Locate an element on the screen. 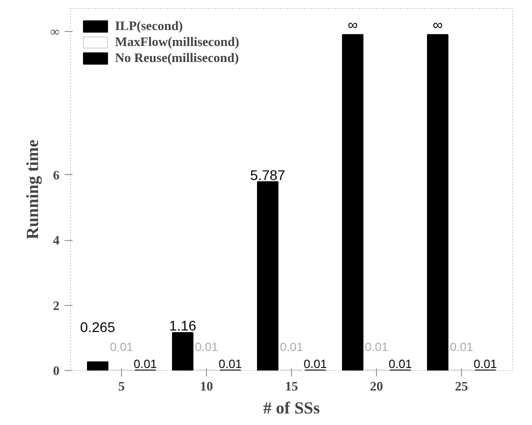 The height and width of the screenshot is (425, 532). y-tick-label: 0 is located at coordinates (56, 370).